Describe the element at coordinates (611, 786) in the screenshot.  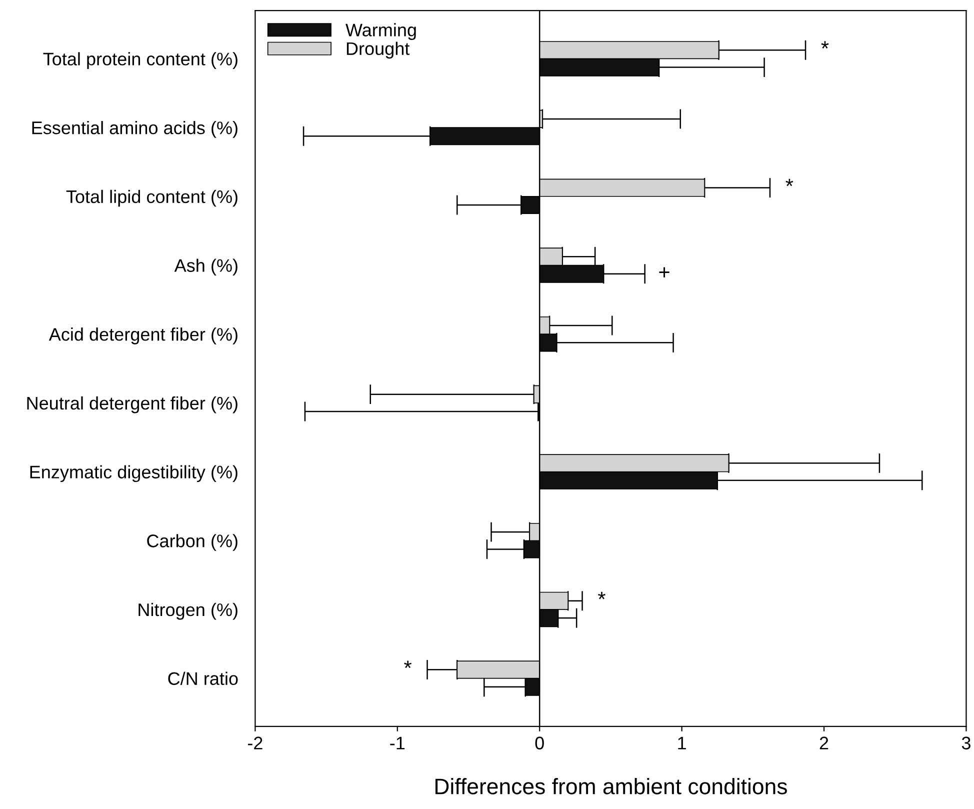
I see `x-axis-title: Differences from ambient conditions` at that location.